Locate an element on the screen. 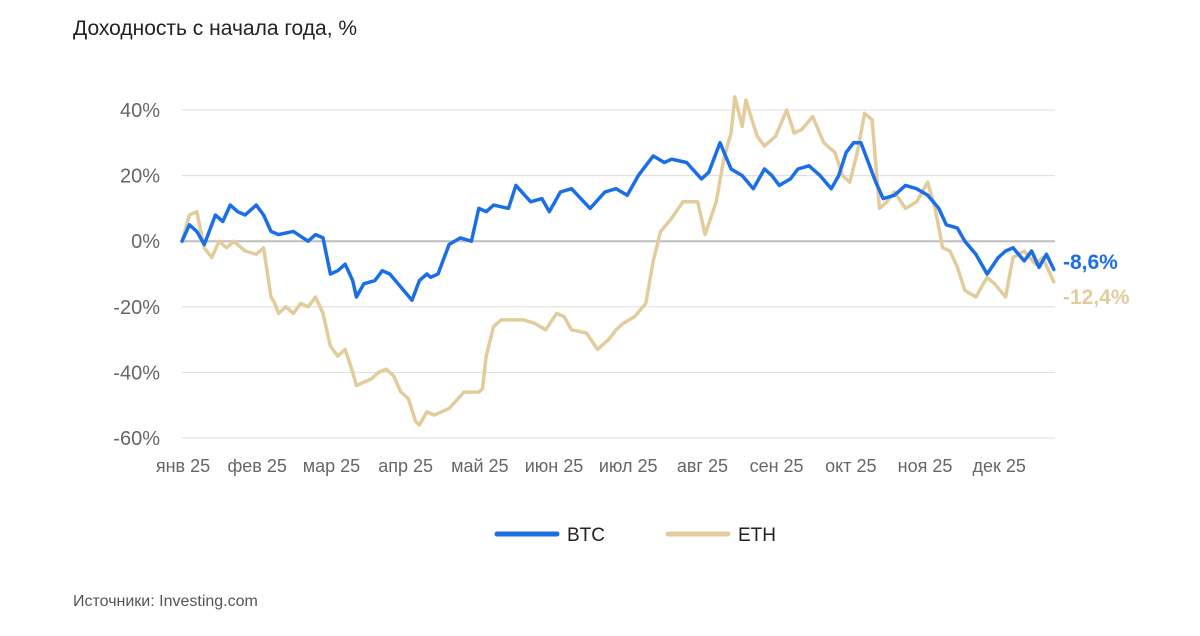 The width and height of the screenshot is (1200, 636). x-tick-label: апр 25 is located at coordinates (405, 466).